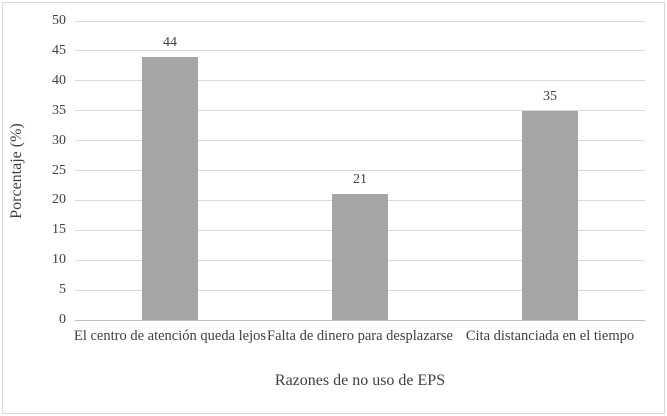 The image size is (667, 416). Describe the element at coordinates (360, 336) in the screenshot. I see `x-category-label: Falta de dinero para desplazarse` at that location.